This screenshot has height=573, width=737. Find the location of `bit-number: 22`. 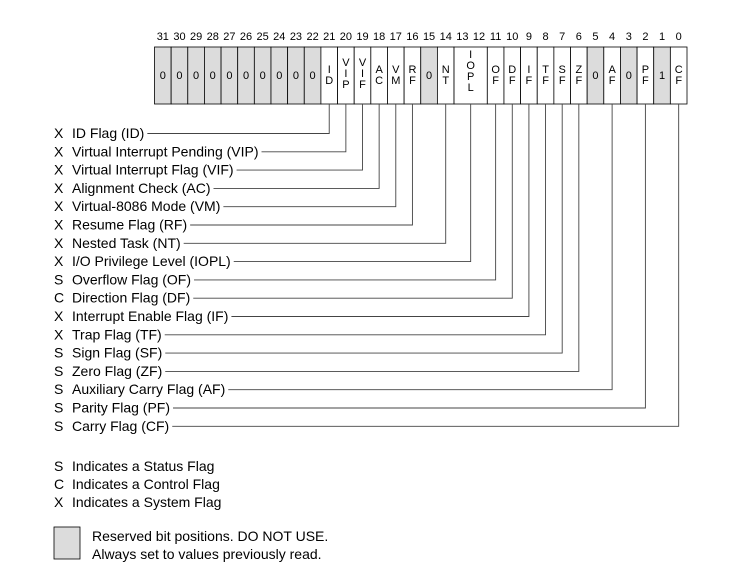

bit-number: 22 is located at coordinates (312, 37).